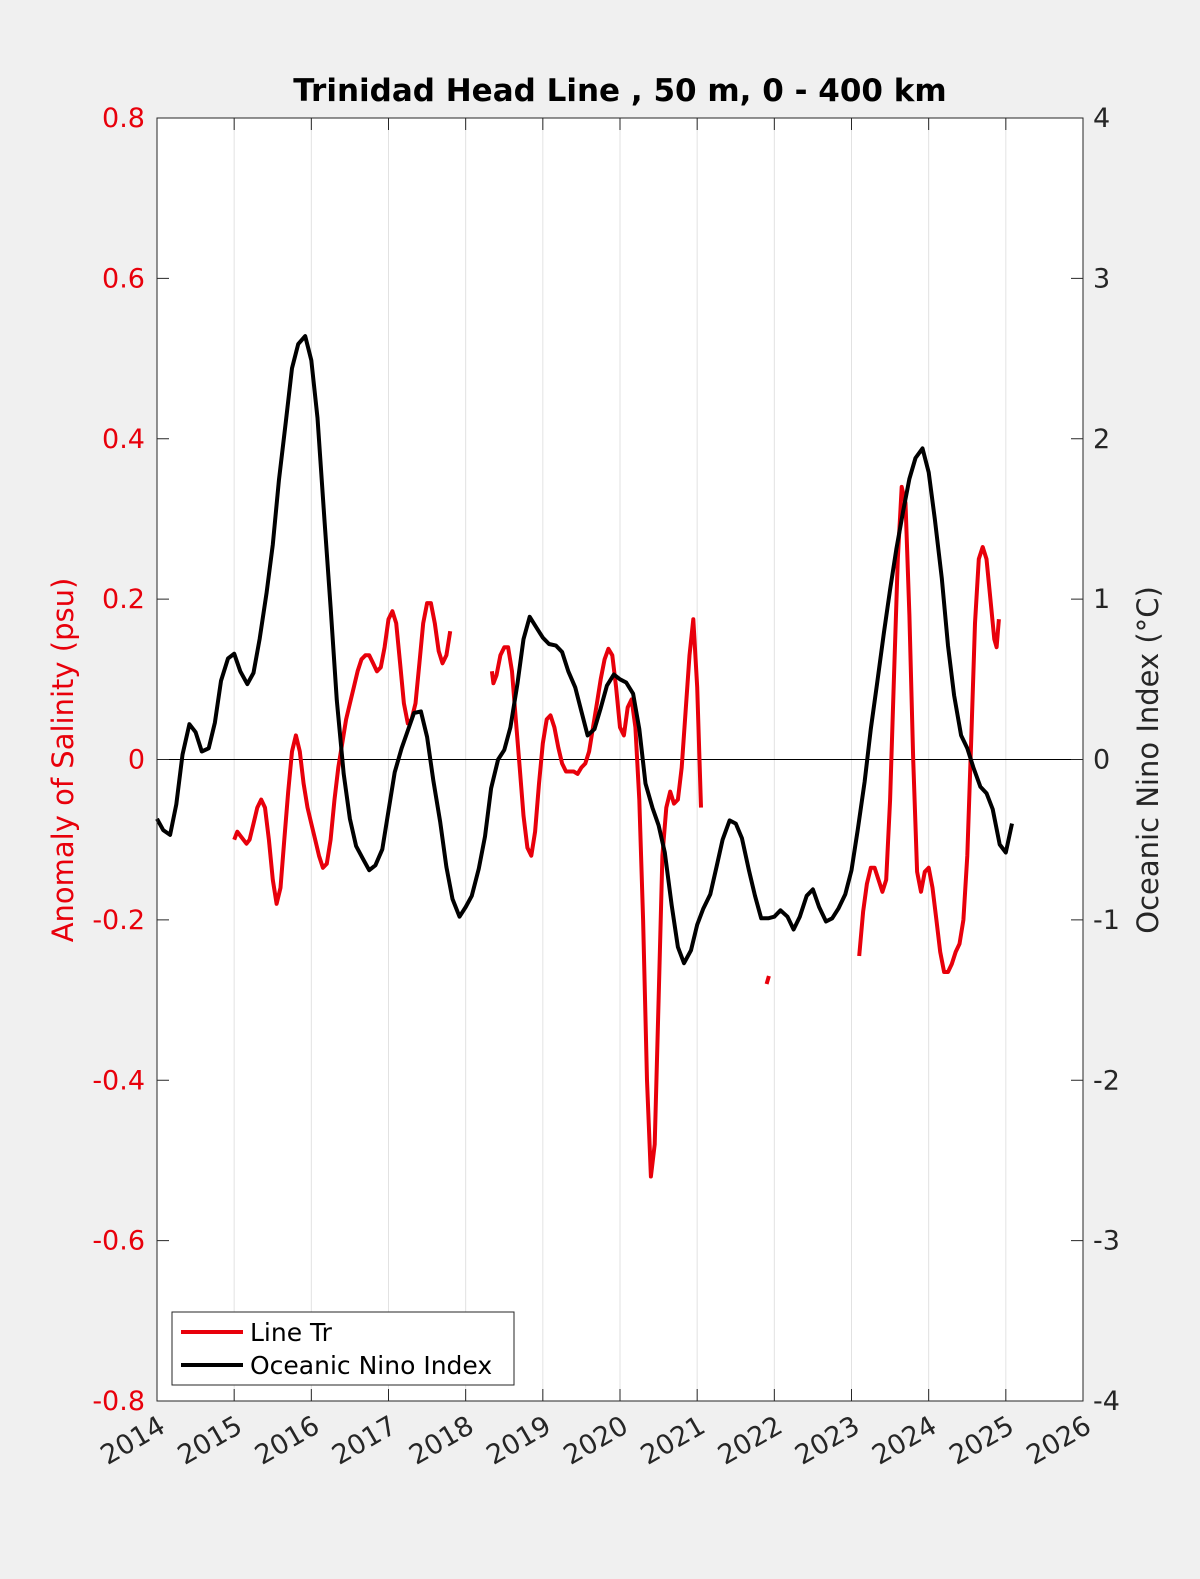  I want to click on x-tick-label: 2019, so click(518, 1440).